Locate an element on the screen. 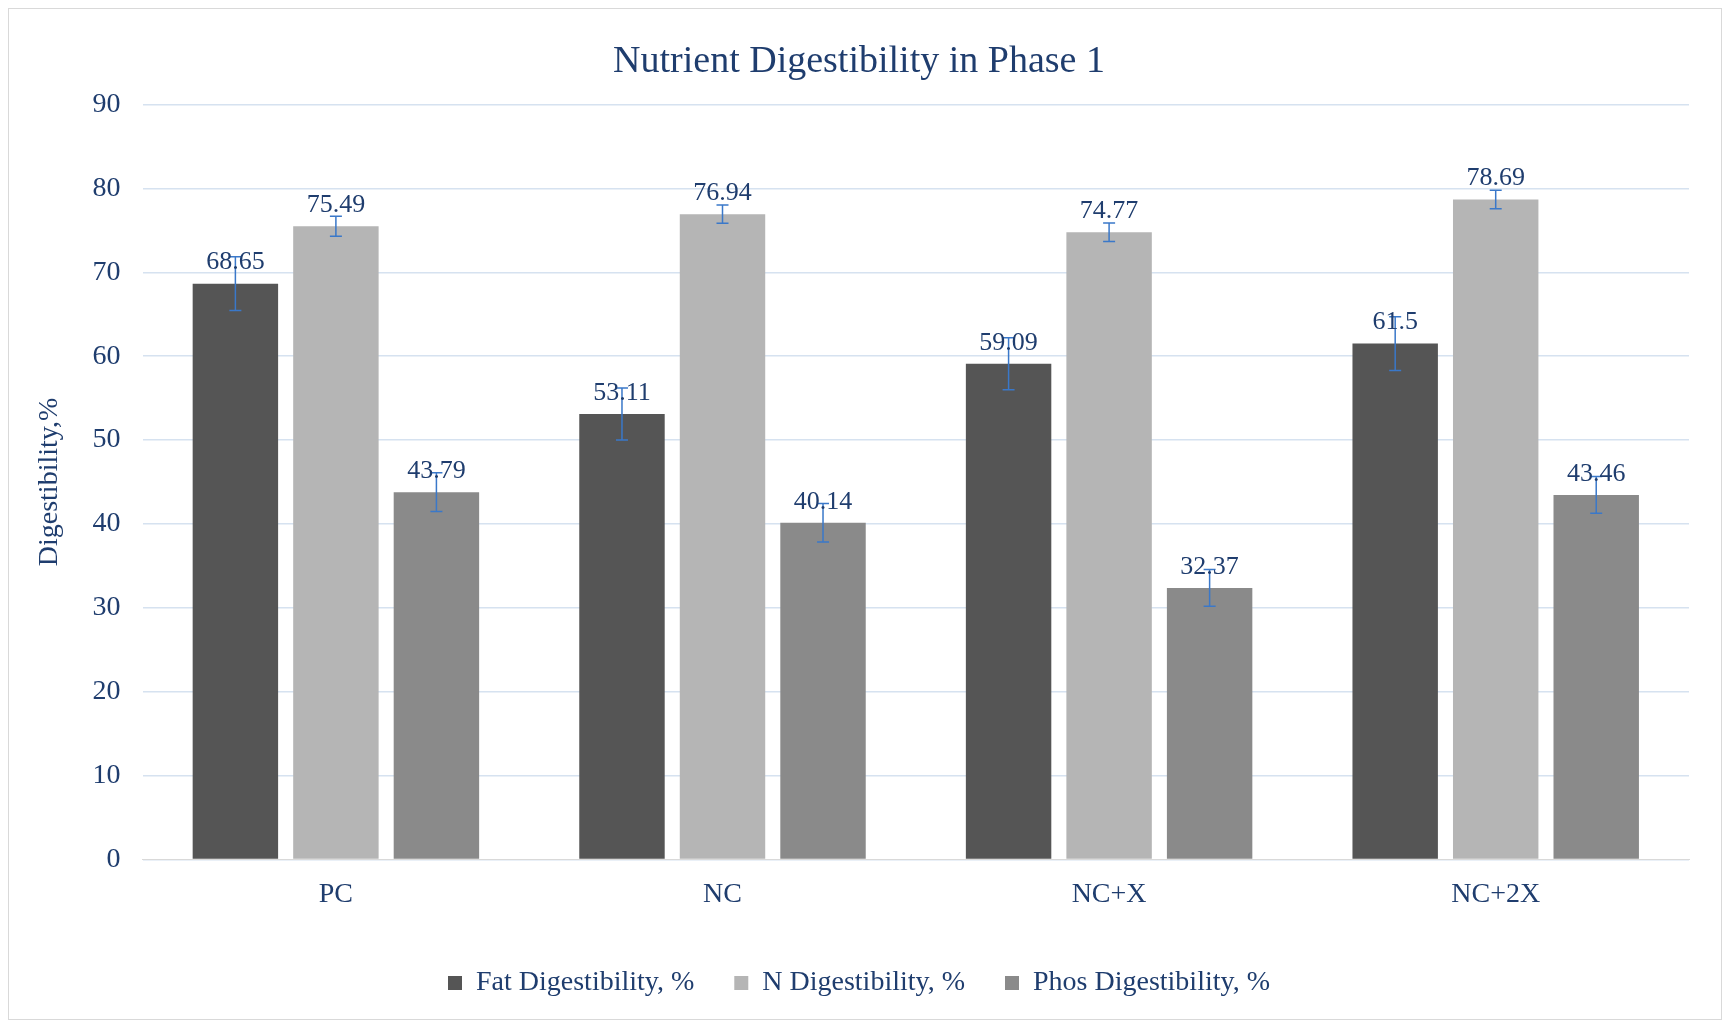  data-label: 78.69 is located at coordinates (1495, 177).